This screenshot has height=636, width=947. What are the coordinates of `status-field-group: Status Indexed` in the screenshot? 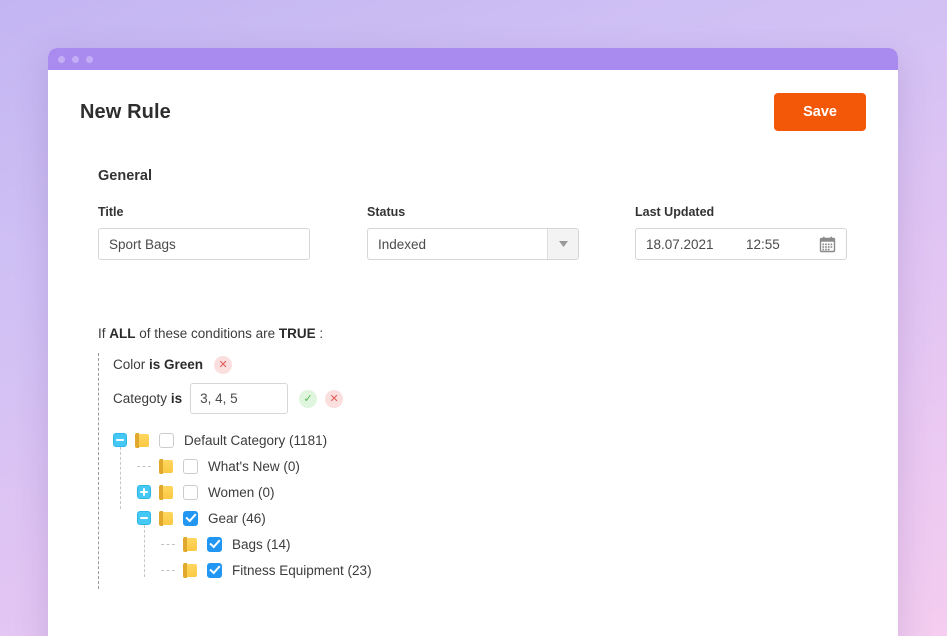 It's located at (473, 232).